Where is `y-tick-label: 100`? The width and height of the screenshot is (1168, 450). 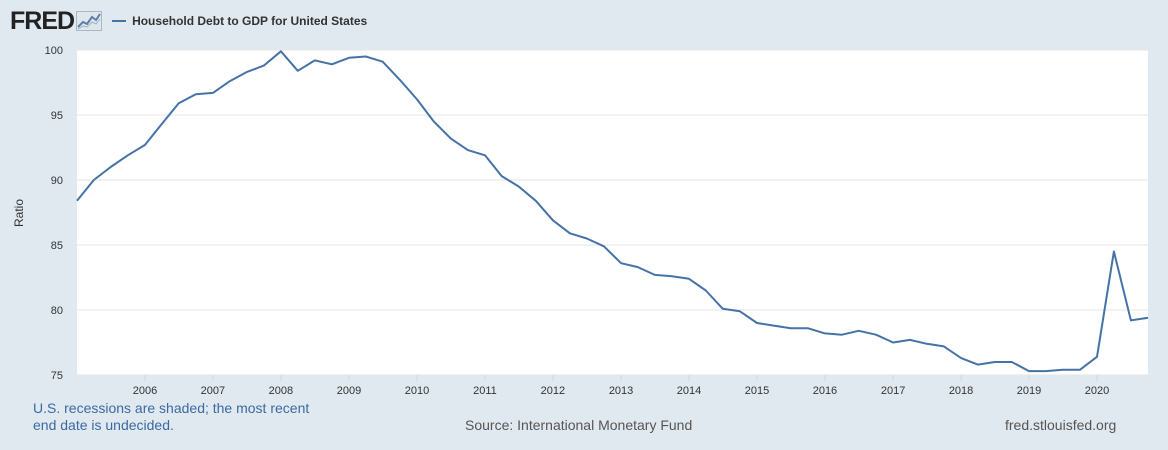 y-tick-label: 100 is located at coordinates (54, 51).